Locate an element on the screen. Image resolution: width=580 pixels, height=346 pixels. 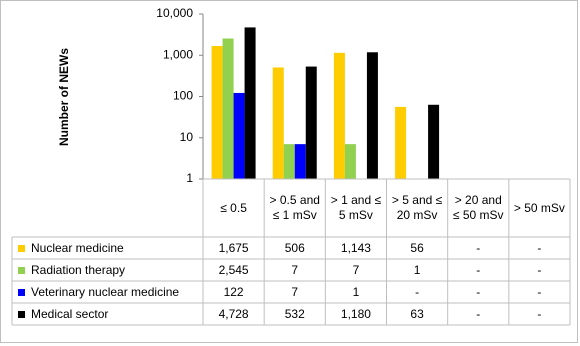
y-tick-label: 10,000 is located at coordinates (174, 13).